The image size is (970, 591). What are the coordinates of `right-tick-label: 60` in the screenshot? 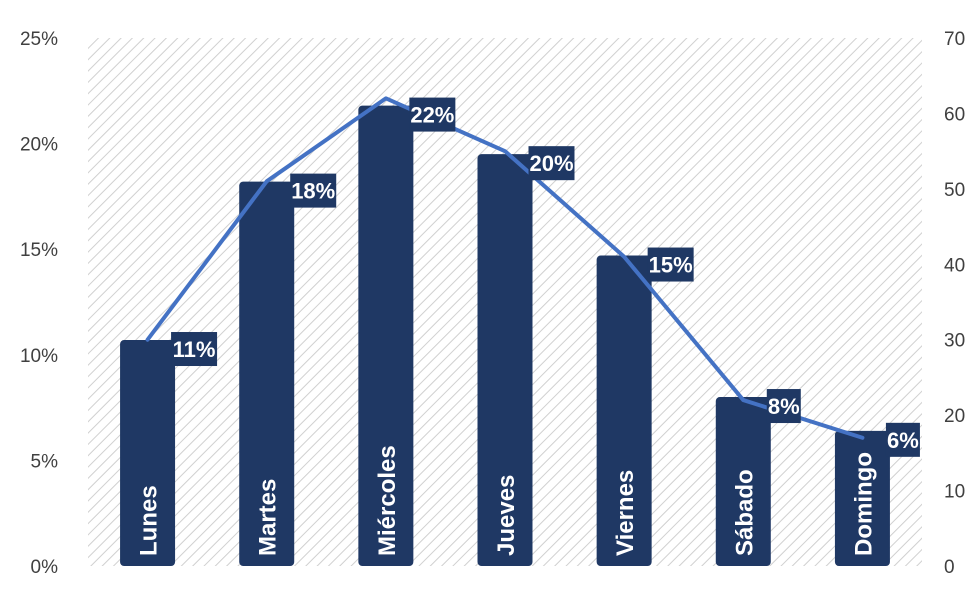 It's located at (954, 114).